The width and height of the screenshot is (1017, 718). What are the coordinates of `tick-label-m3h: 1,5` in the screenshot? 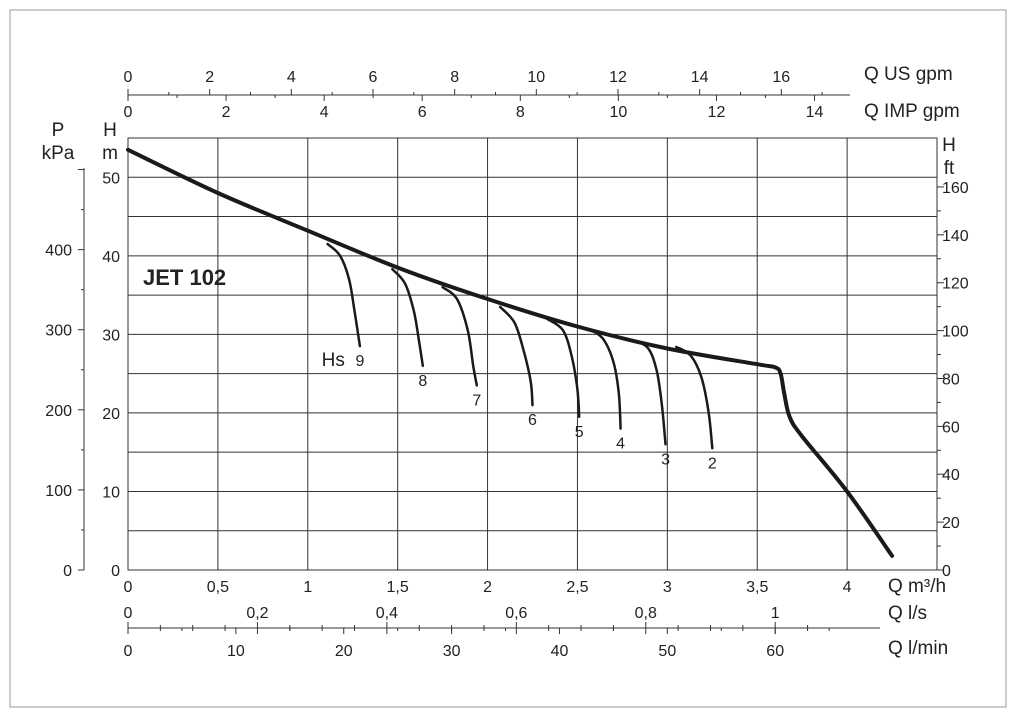 It's located at (398, 587).